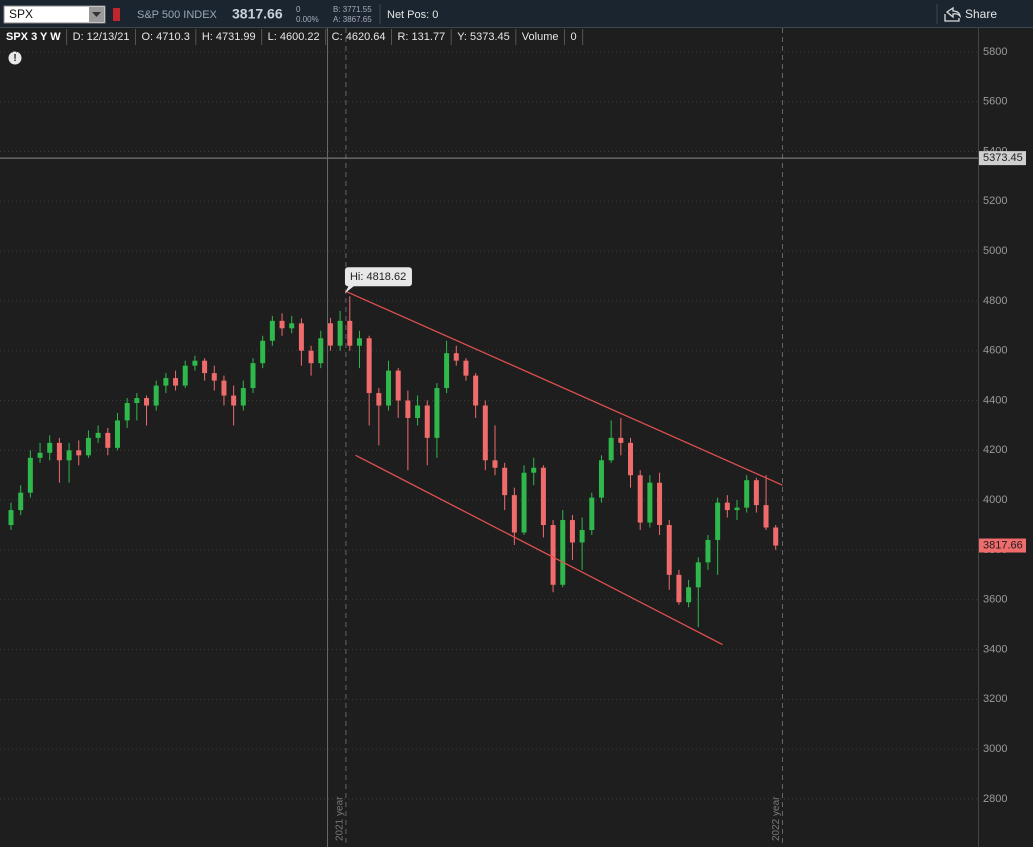  I want to click on y-tick-label: 4200, so click(995, 450).